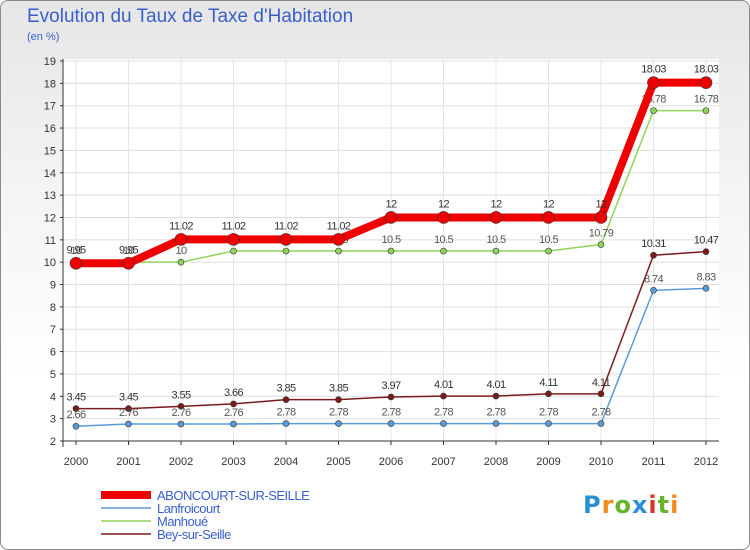  I want to click on y-tick-label-10: 10, so click(50, 263).